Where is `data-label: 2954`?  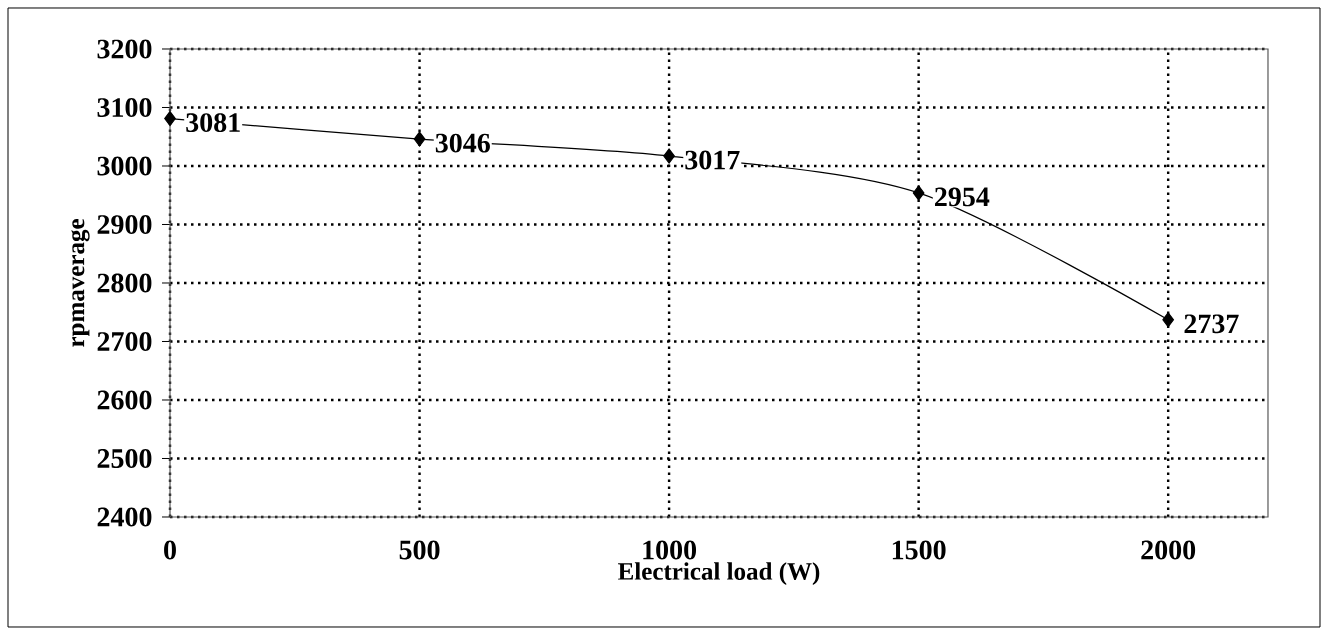
data-label: 2954 is located at coordinates (962, 197).